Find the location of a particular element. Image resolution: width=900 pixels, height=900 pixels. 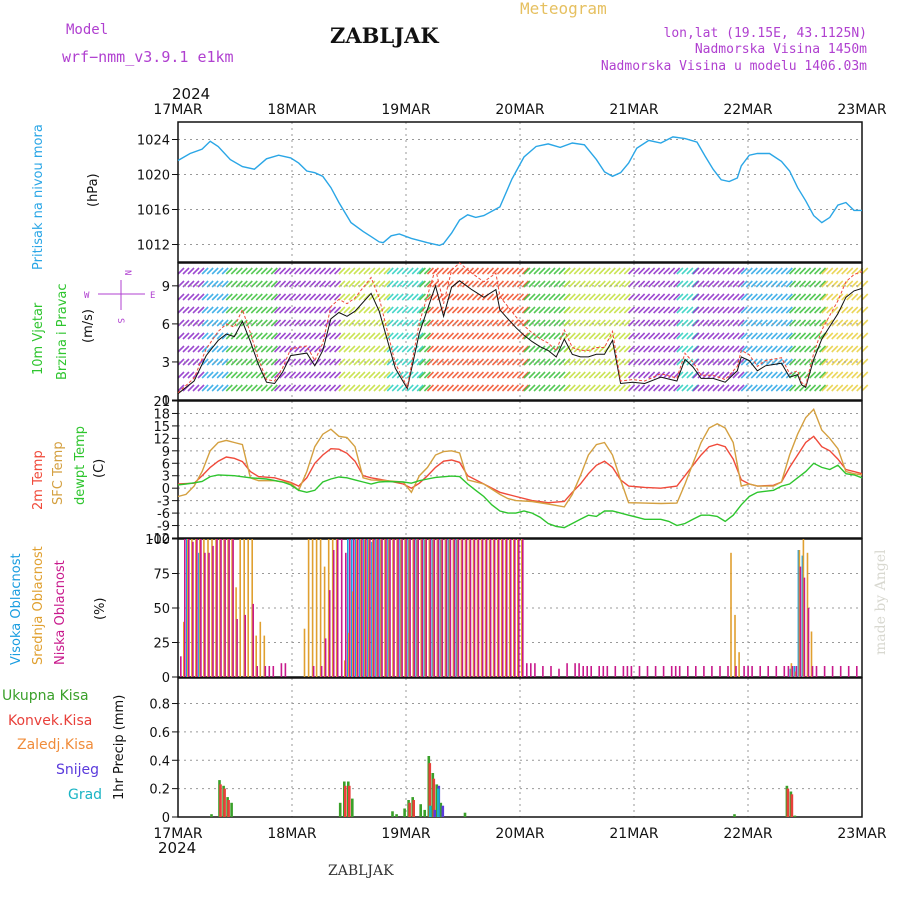

y-tick-label: 9 is located at coordinates (166, 452).